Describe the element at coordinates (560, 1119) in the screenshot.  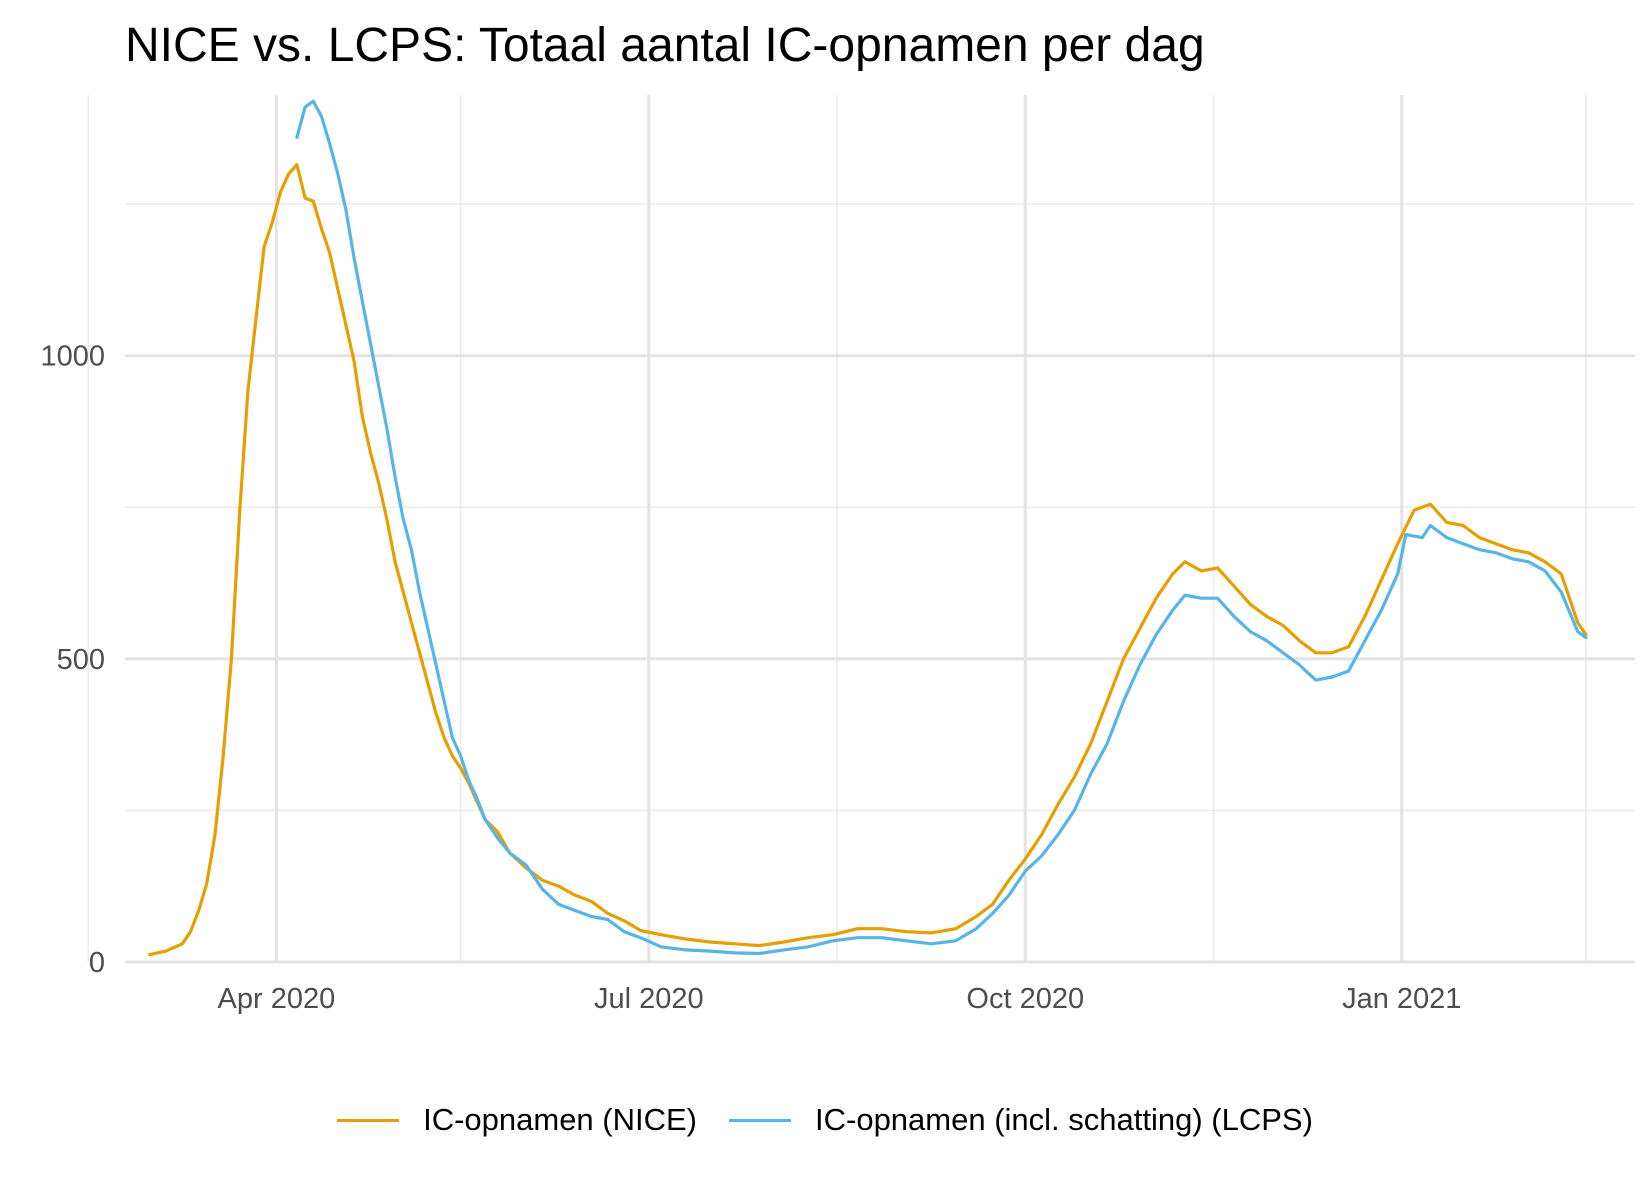
I see `legend-label-nice: IC-opnamen (NICE)` at that location.